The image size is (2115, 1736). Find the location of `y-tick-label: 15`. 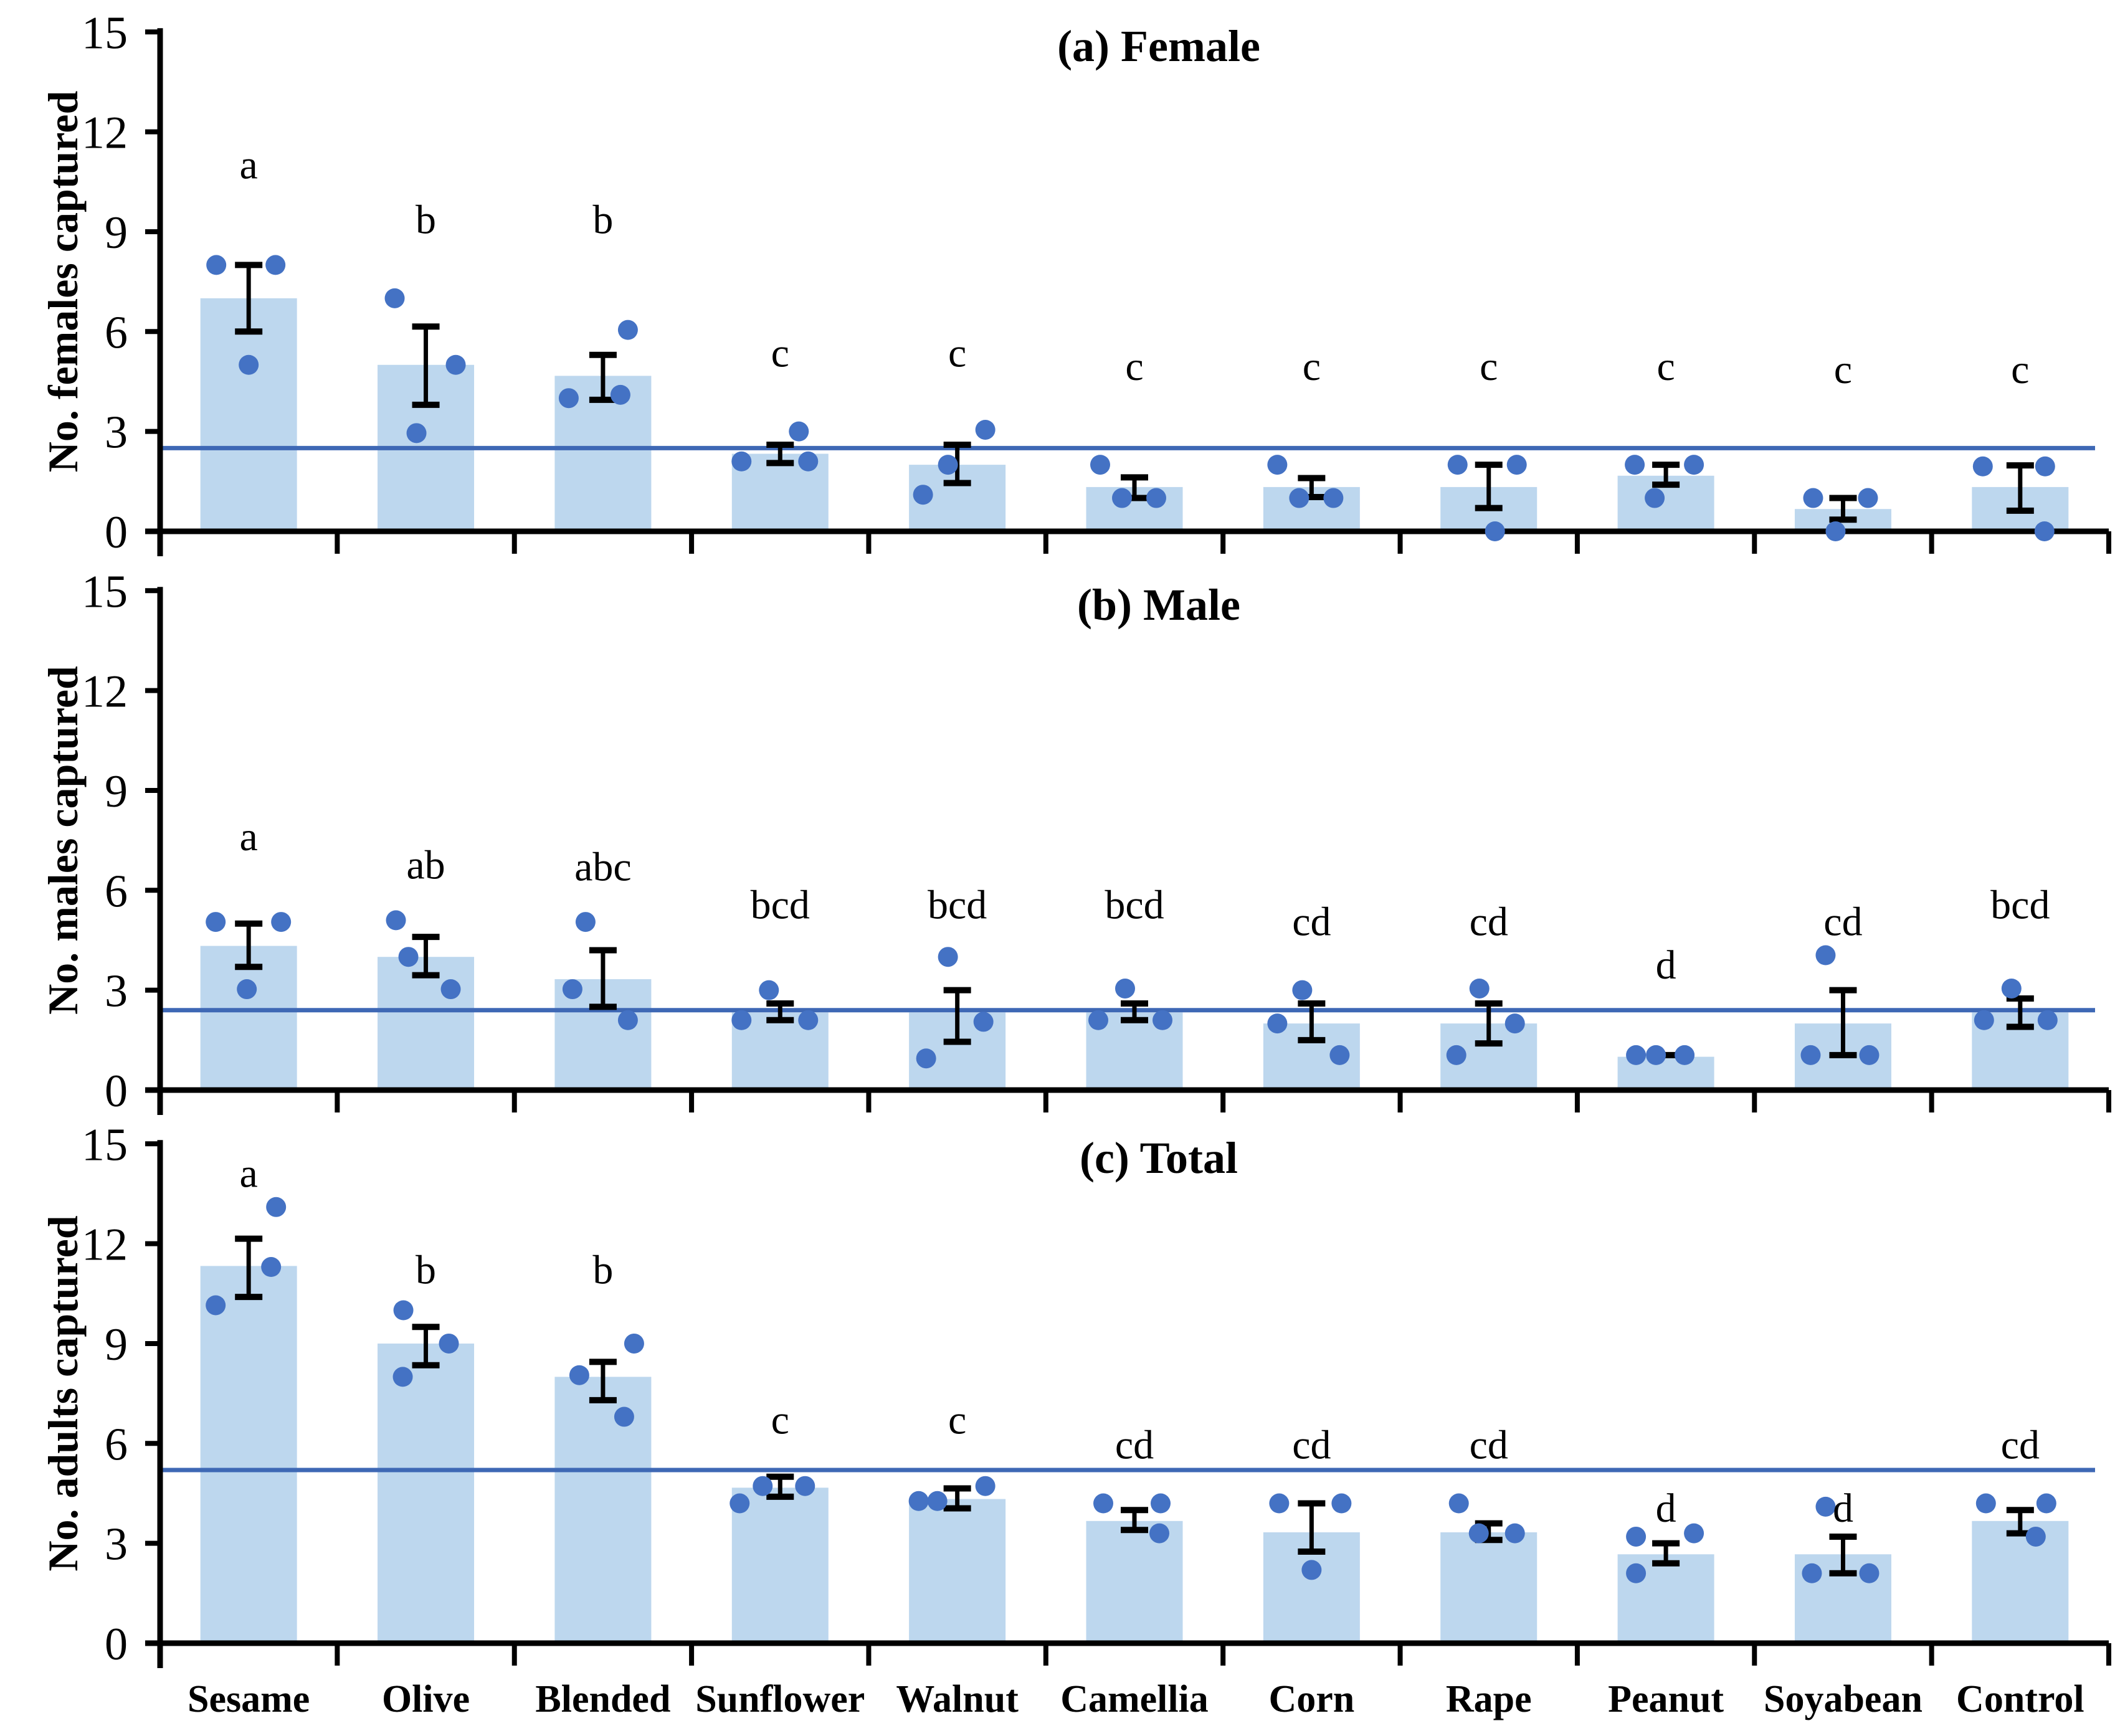

y-tick-label: 15 is located at coordinates (105, 1144).